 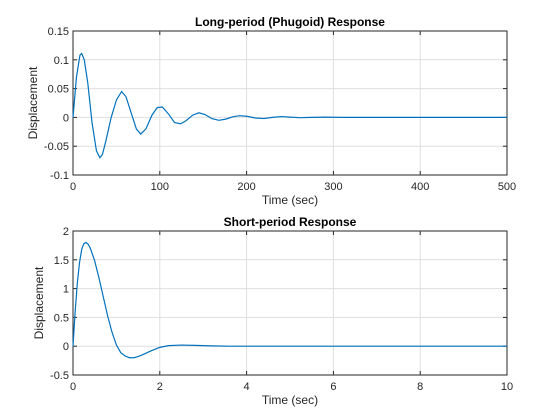 What do you see at coordinates (420, 187) in the screenshot?
I see `phugoid-x-tick-label: 400` at bounding box center [420, 187].